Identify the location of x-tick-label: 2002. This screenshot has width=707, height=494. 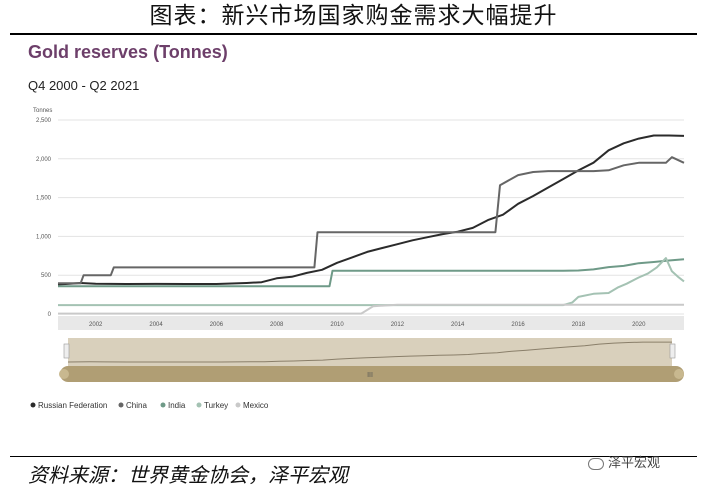
(96, 325).